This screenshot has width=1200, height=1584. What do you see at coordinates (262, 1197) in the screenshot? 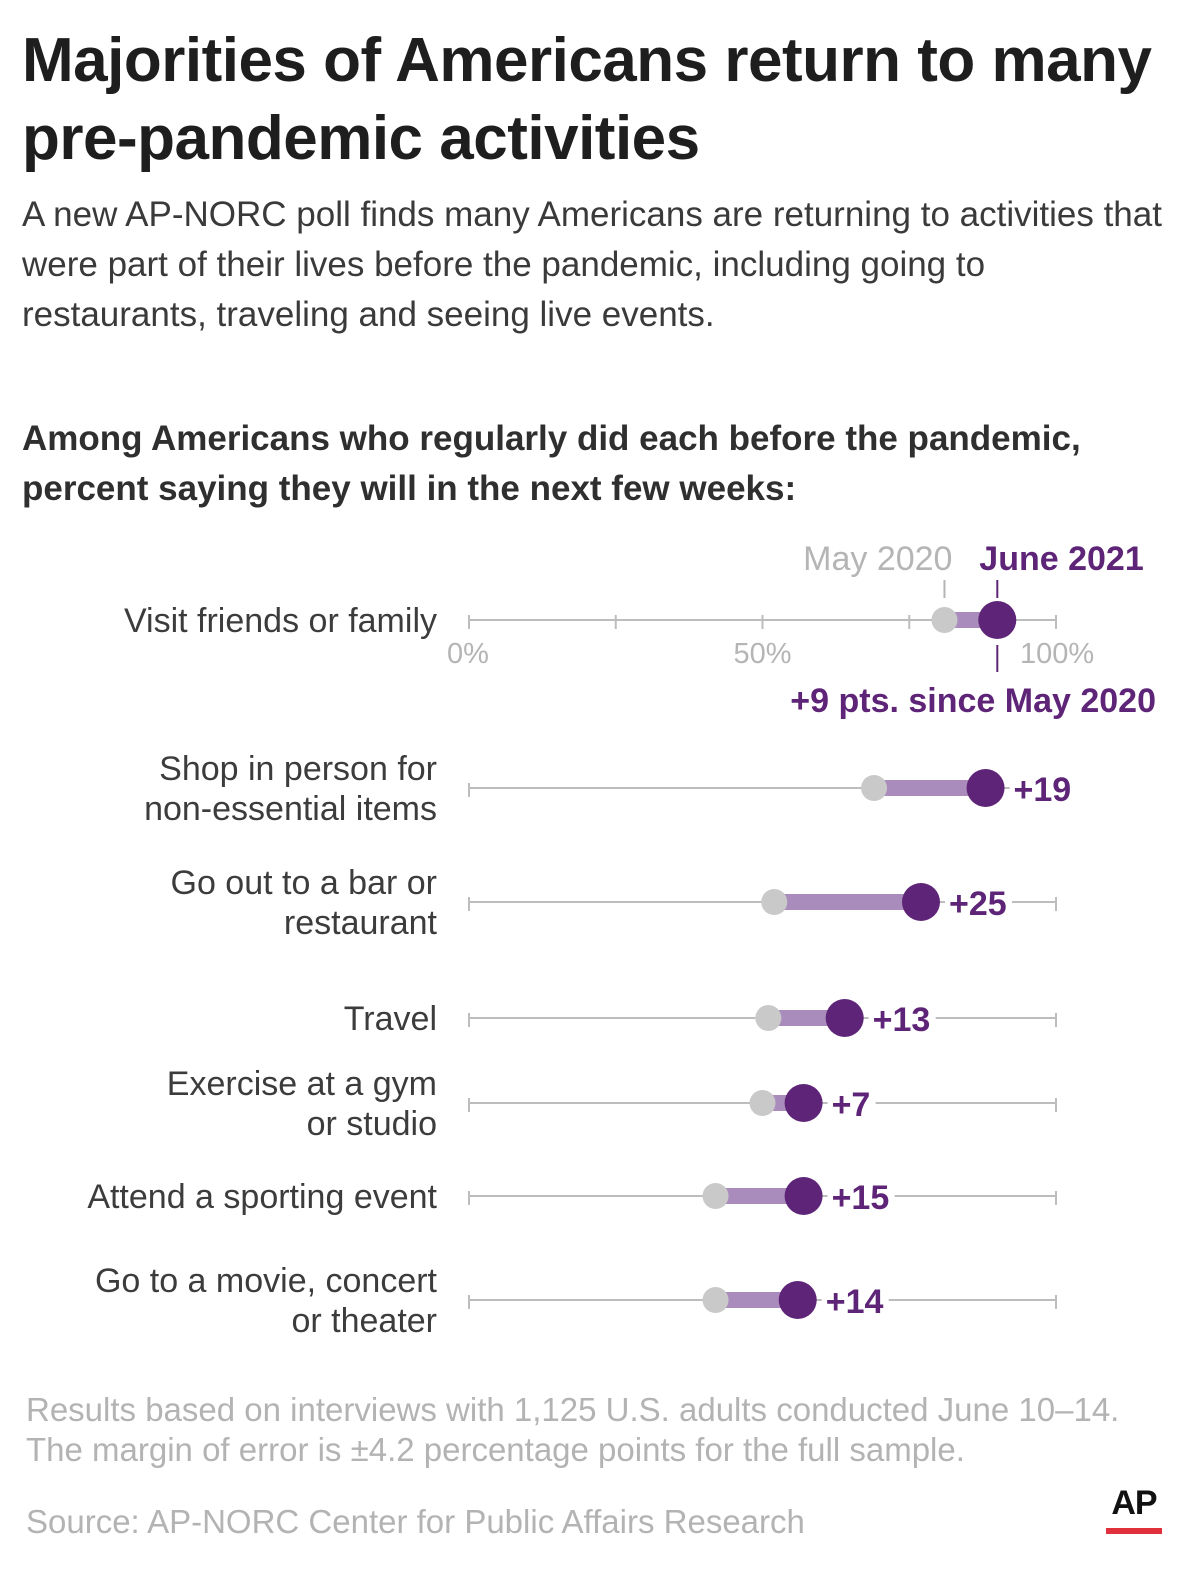
I see `category-label: Attend a sporting event` at bounding box center [262, 1197].